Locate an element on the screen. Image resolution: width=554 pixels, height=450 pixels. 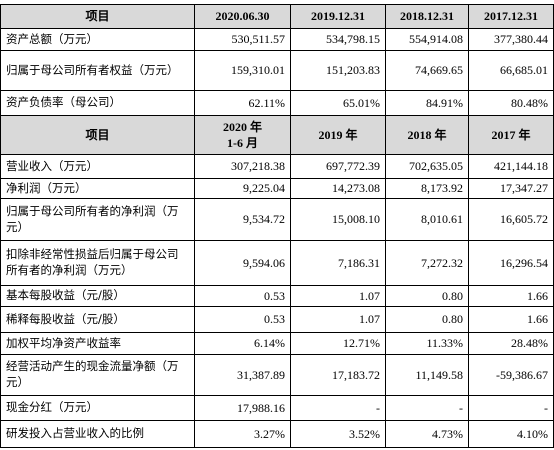
value-cell: 4.10% is located at coordinates (511, 434).